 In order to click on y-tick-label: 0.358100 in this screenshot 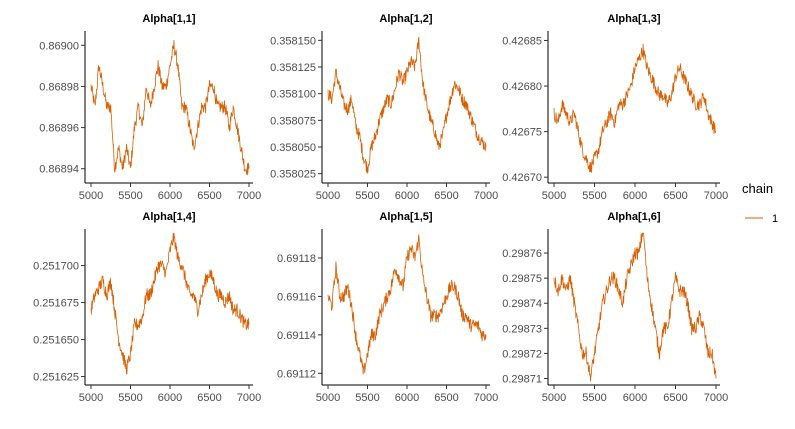, I will do `click(293, 95)`.